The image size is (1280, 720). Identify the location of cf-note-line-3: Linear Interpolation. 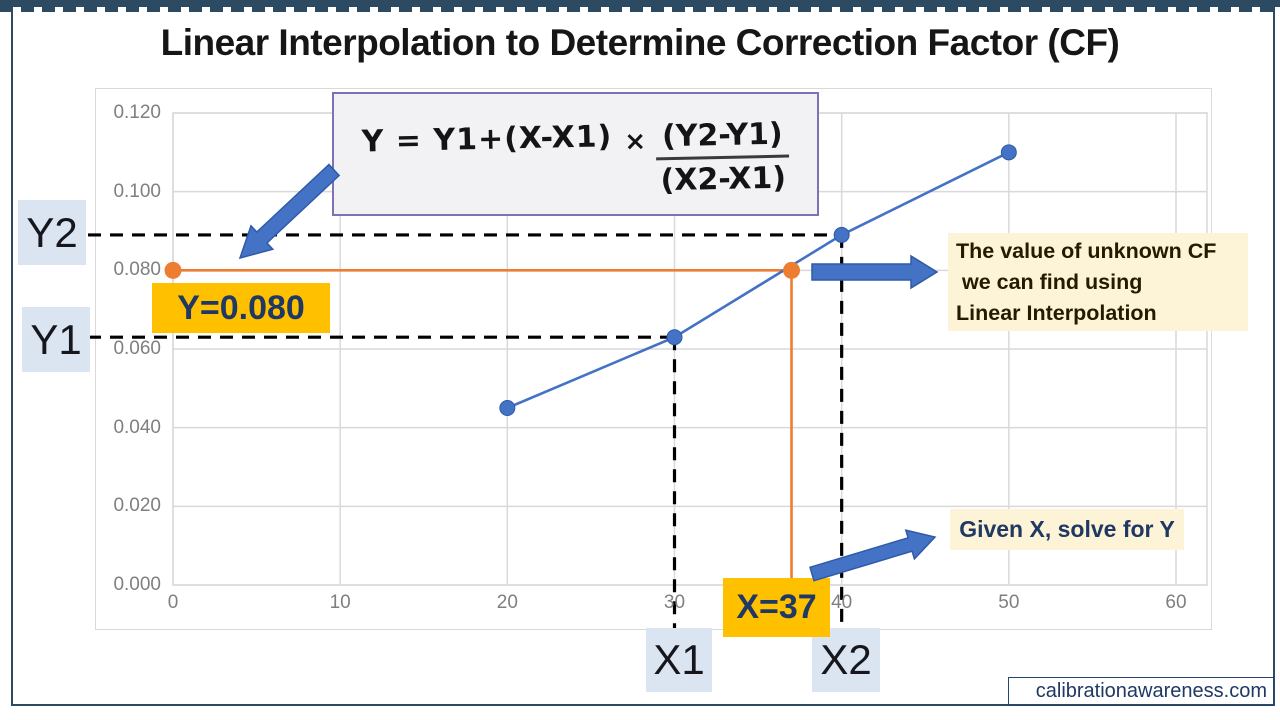
(1056, 313).